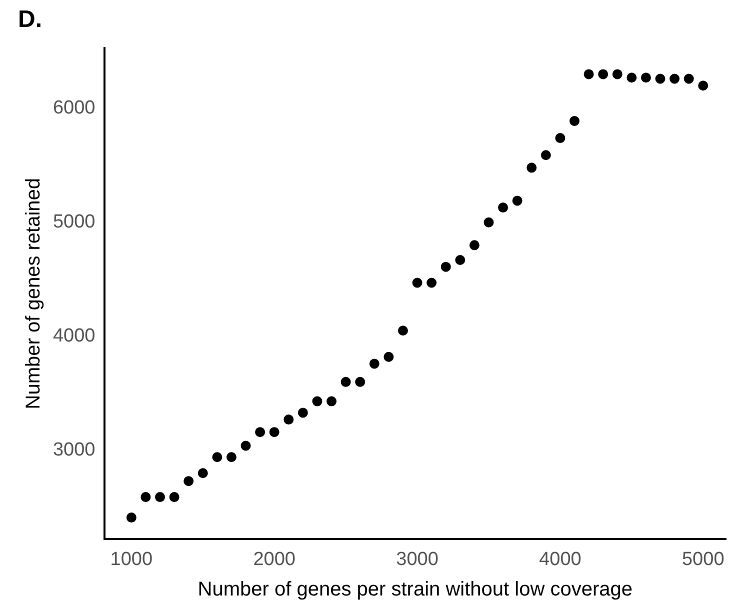 The height and width of the screenshot is (614, 744). What do you see at coordinates (30, 20) in the screenshot?
I see `chart-title: D.` at bounding box center [30, 20].